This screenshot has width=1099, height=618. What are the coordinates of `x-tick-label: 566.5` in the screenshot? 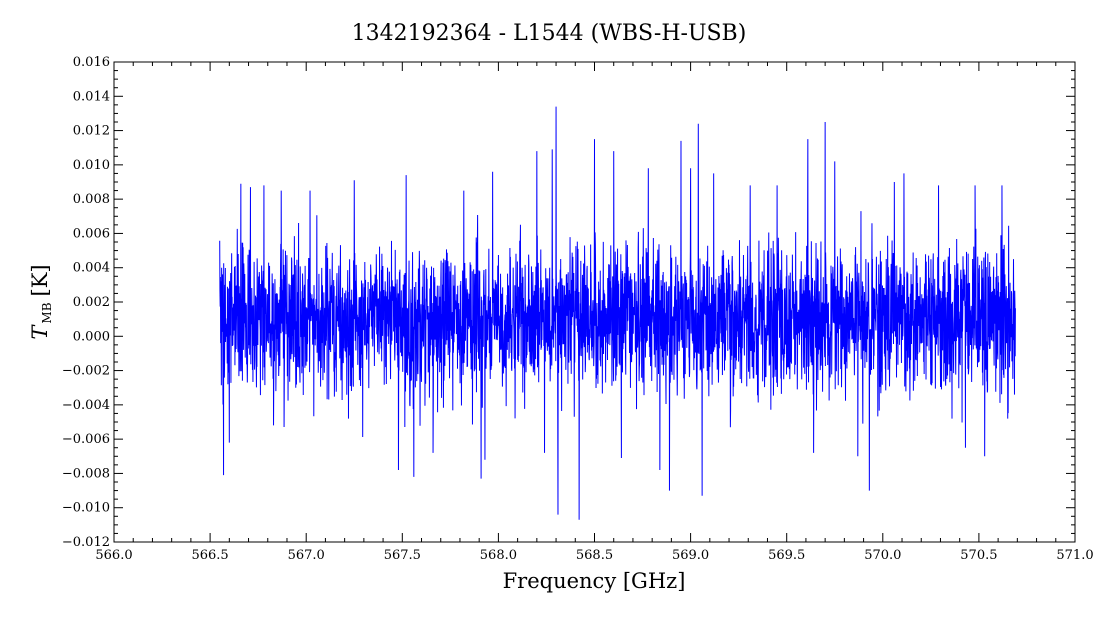 It's located at (209, 555).